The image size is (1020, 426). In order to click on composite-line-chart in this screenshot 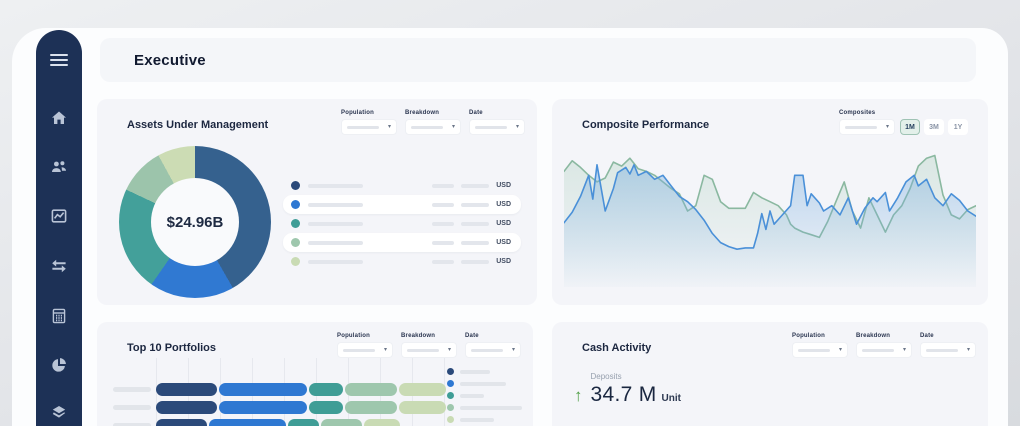, I will do `click(770, 213)`.